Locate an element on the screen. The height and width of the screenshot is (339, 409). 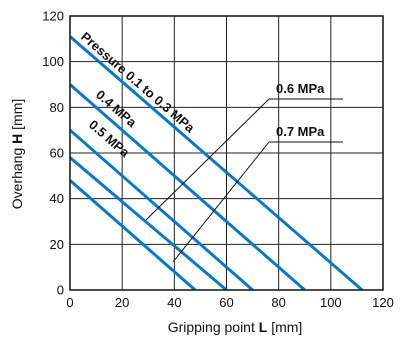
x-tick-label: 80 is located at coordinates (278, 302).